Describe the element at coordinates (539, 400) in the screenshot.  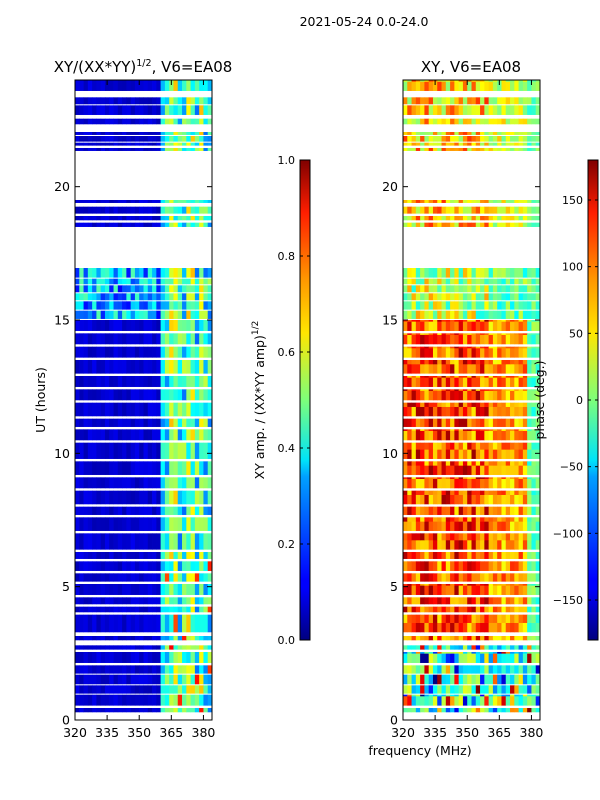
I see `phase-colorbar-label: phase (deg.)` at that location.